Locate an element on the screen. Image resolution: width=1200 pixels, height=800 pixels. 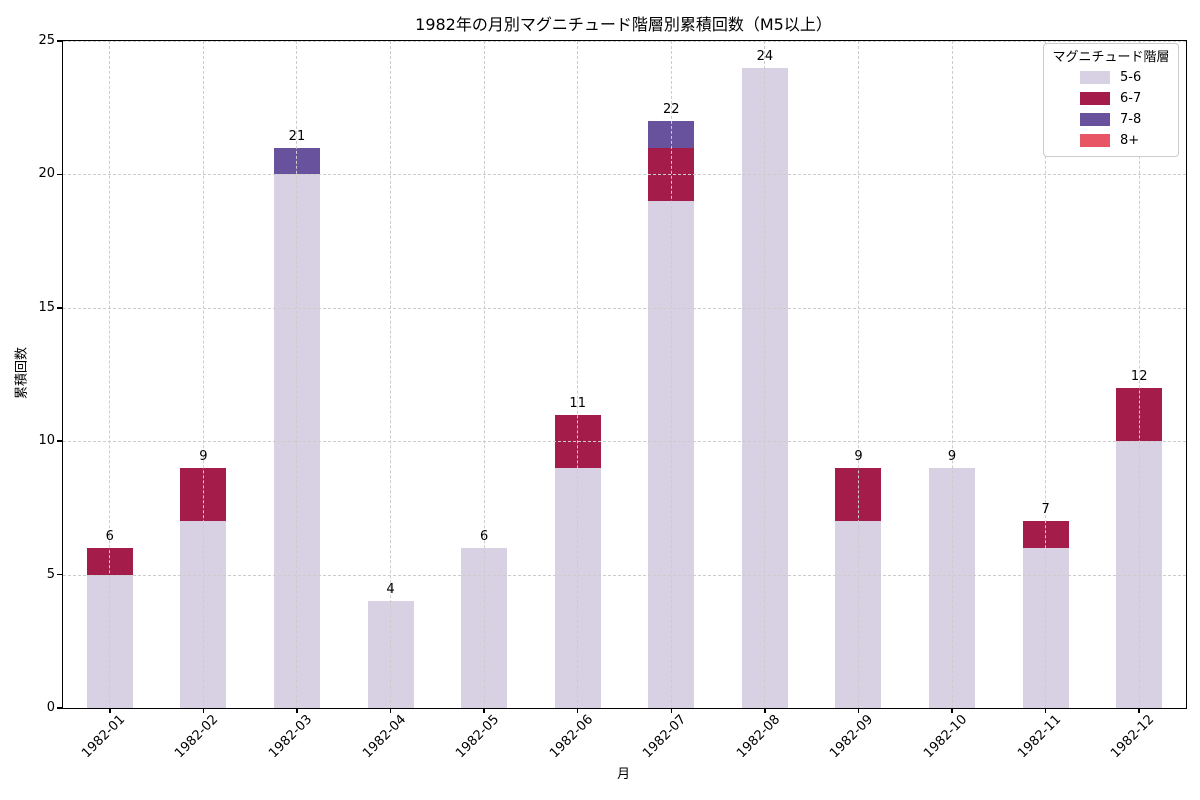
y-axis-title: 累積回数 is located at coordinates (22, 373).